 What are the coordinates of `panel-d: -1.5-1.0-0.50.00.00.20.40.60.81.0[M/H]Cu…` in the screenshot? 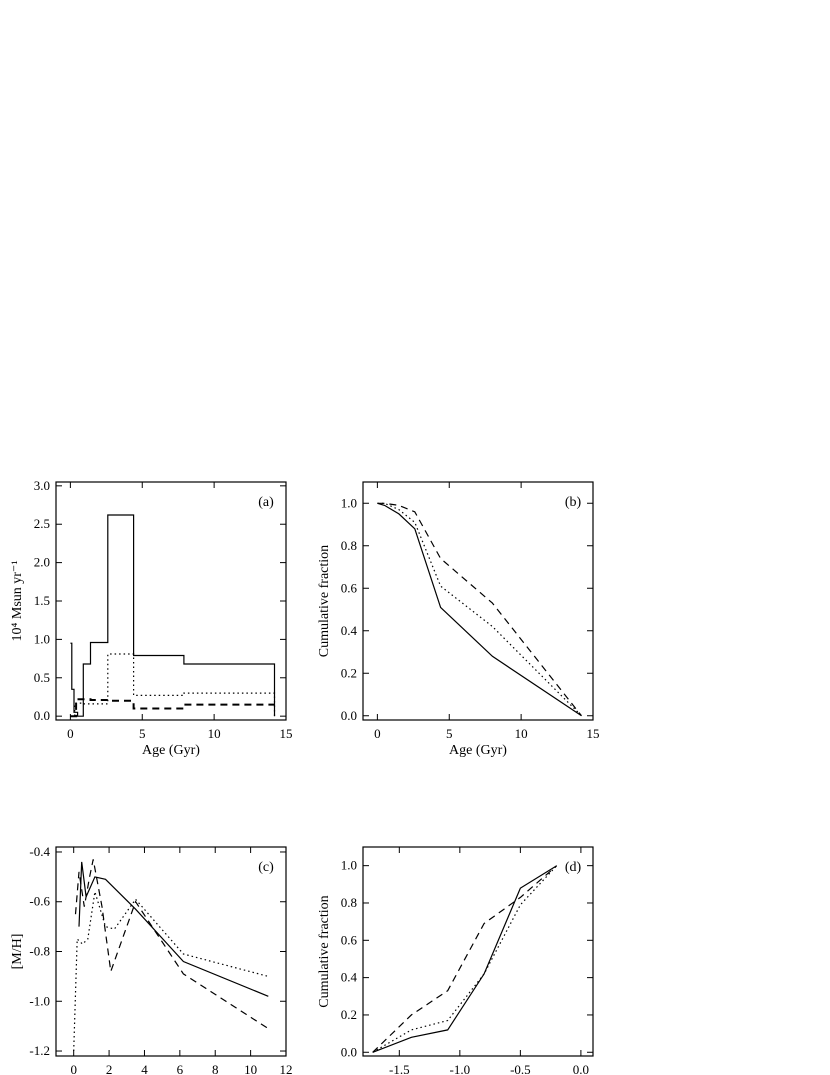 It's located at (455, 960).